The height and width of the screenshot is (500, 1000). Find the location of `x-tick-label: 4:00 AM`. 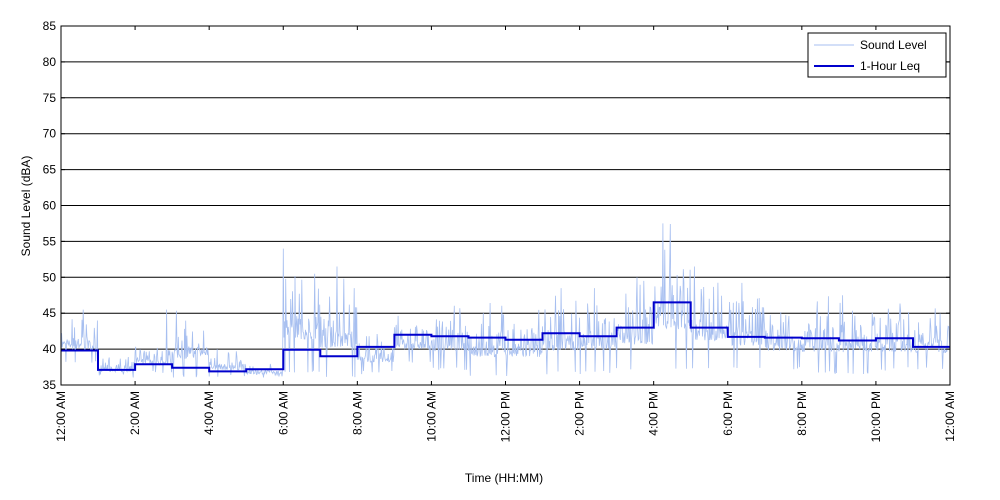

x-tick-label: 4:00 AM is located at coordinates (209, 413).